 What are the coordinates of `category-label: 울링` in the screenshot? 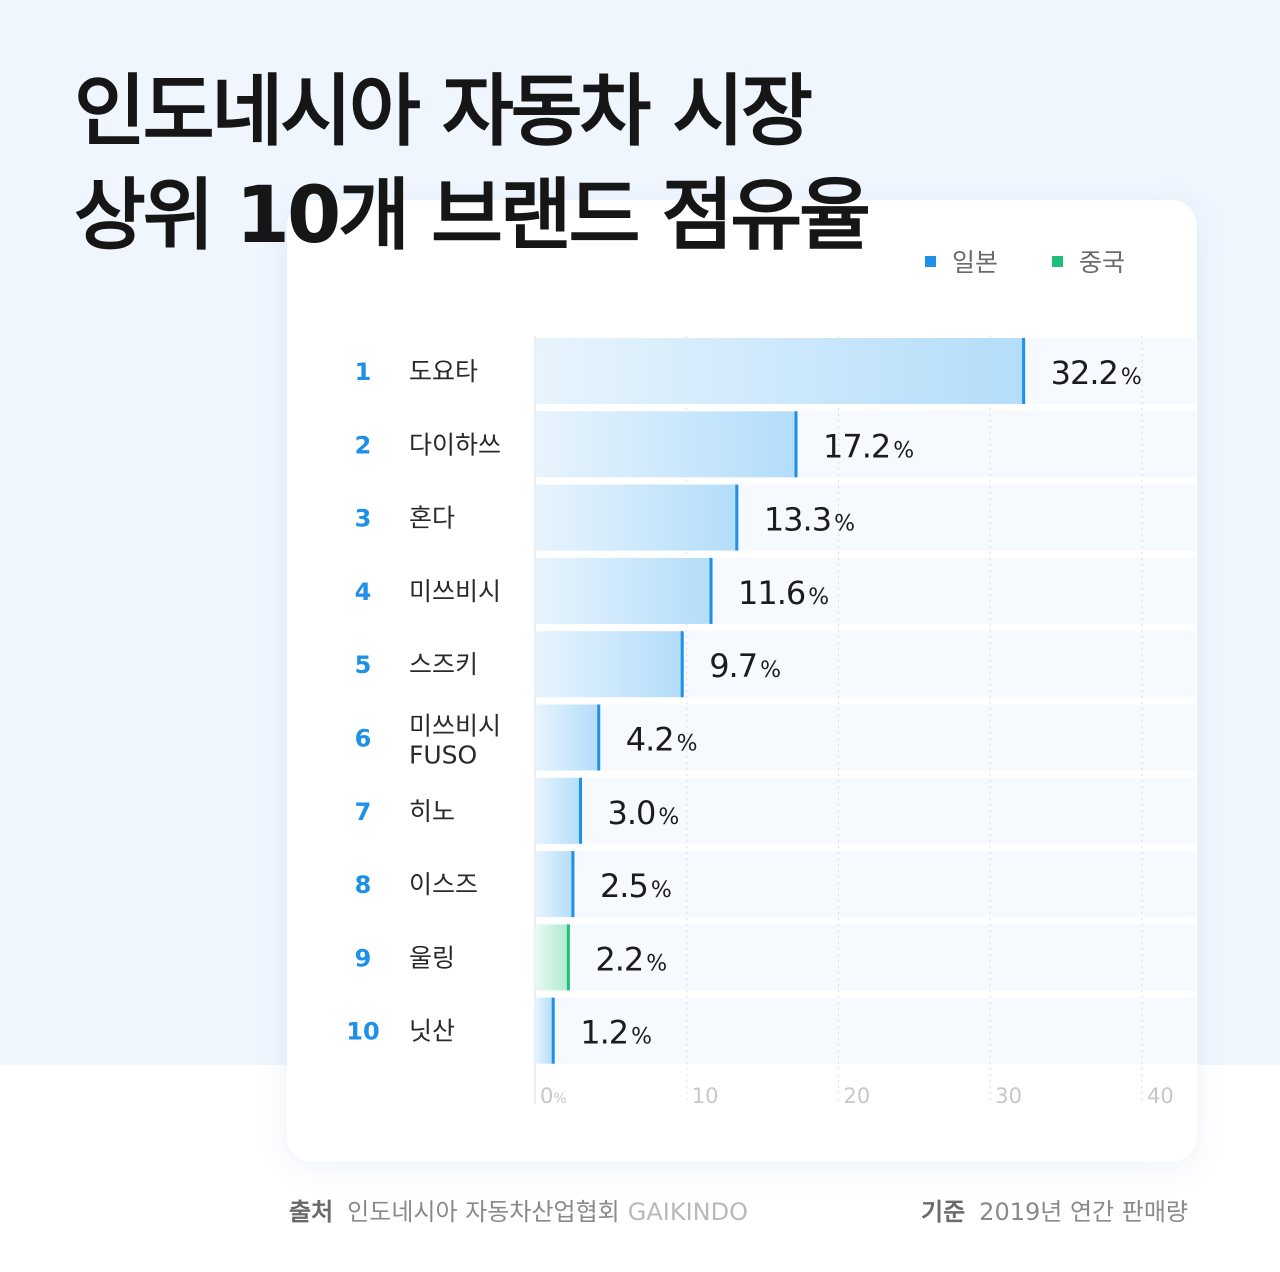 It's located at (432, 957).